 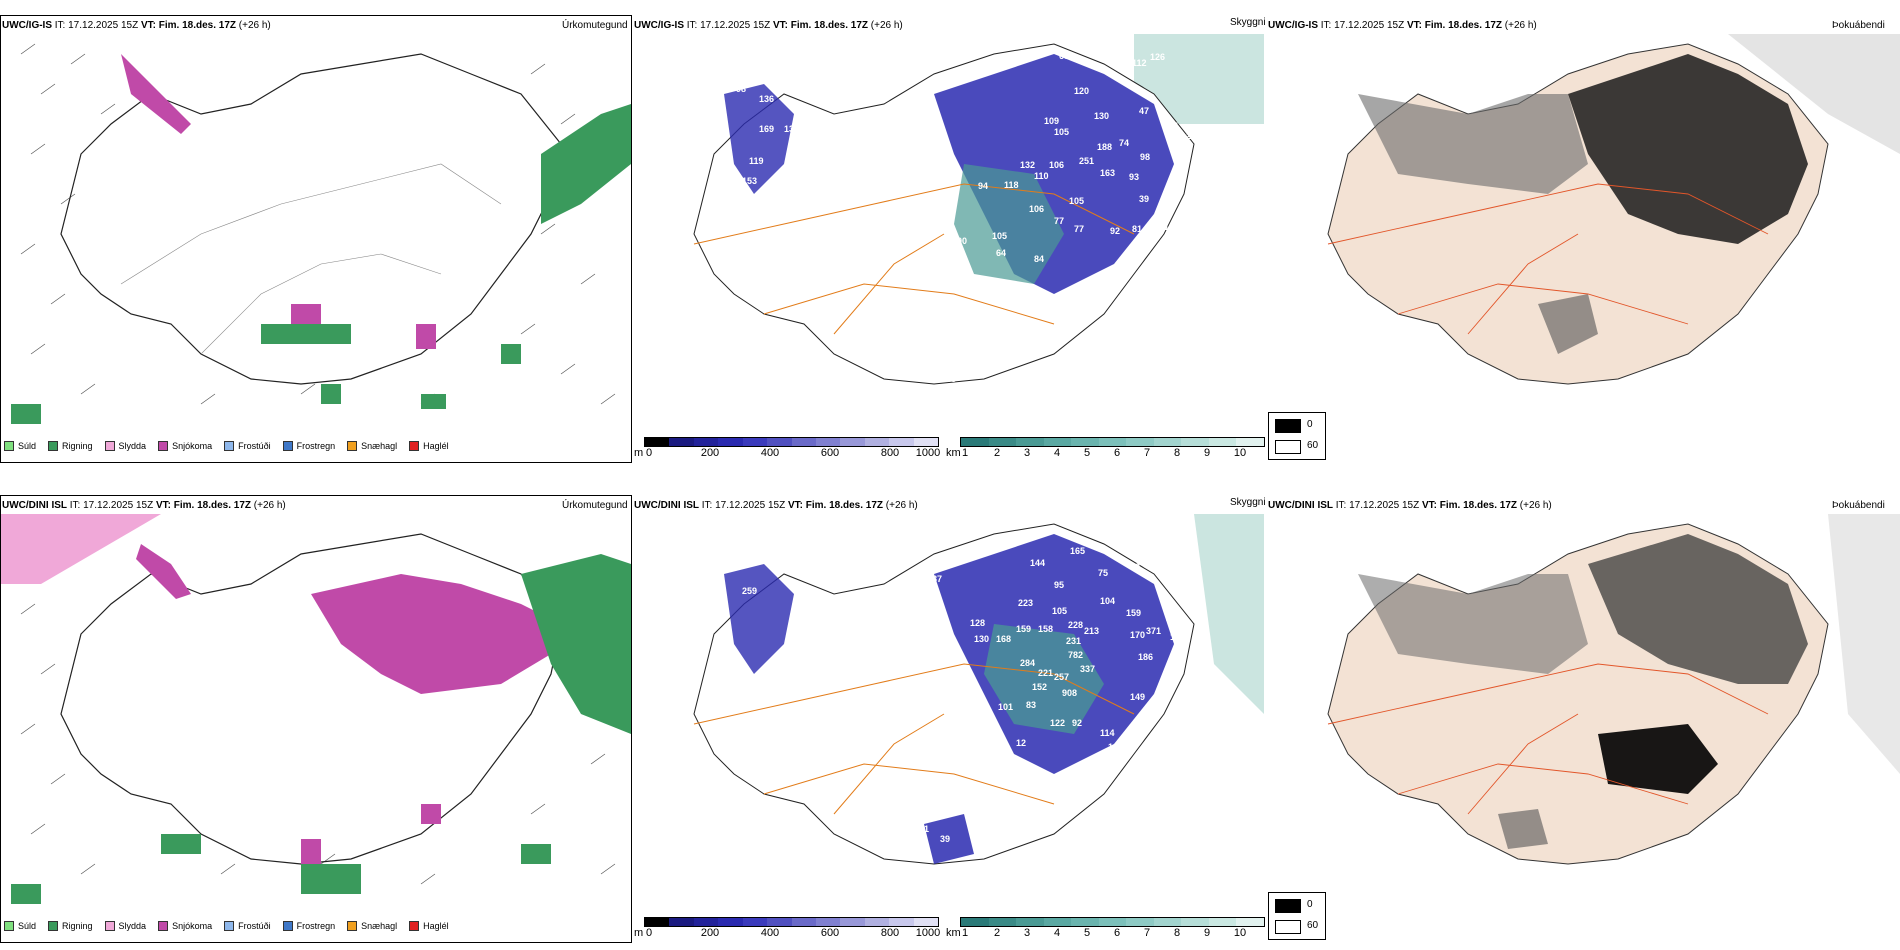 I want to click on ceiling-label: 371, so click(x=1153, y=631).